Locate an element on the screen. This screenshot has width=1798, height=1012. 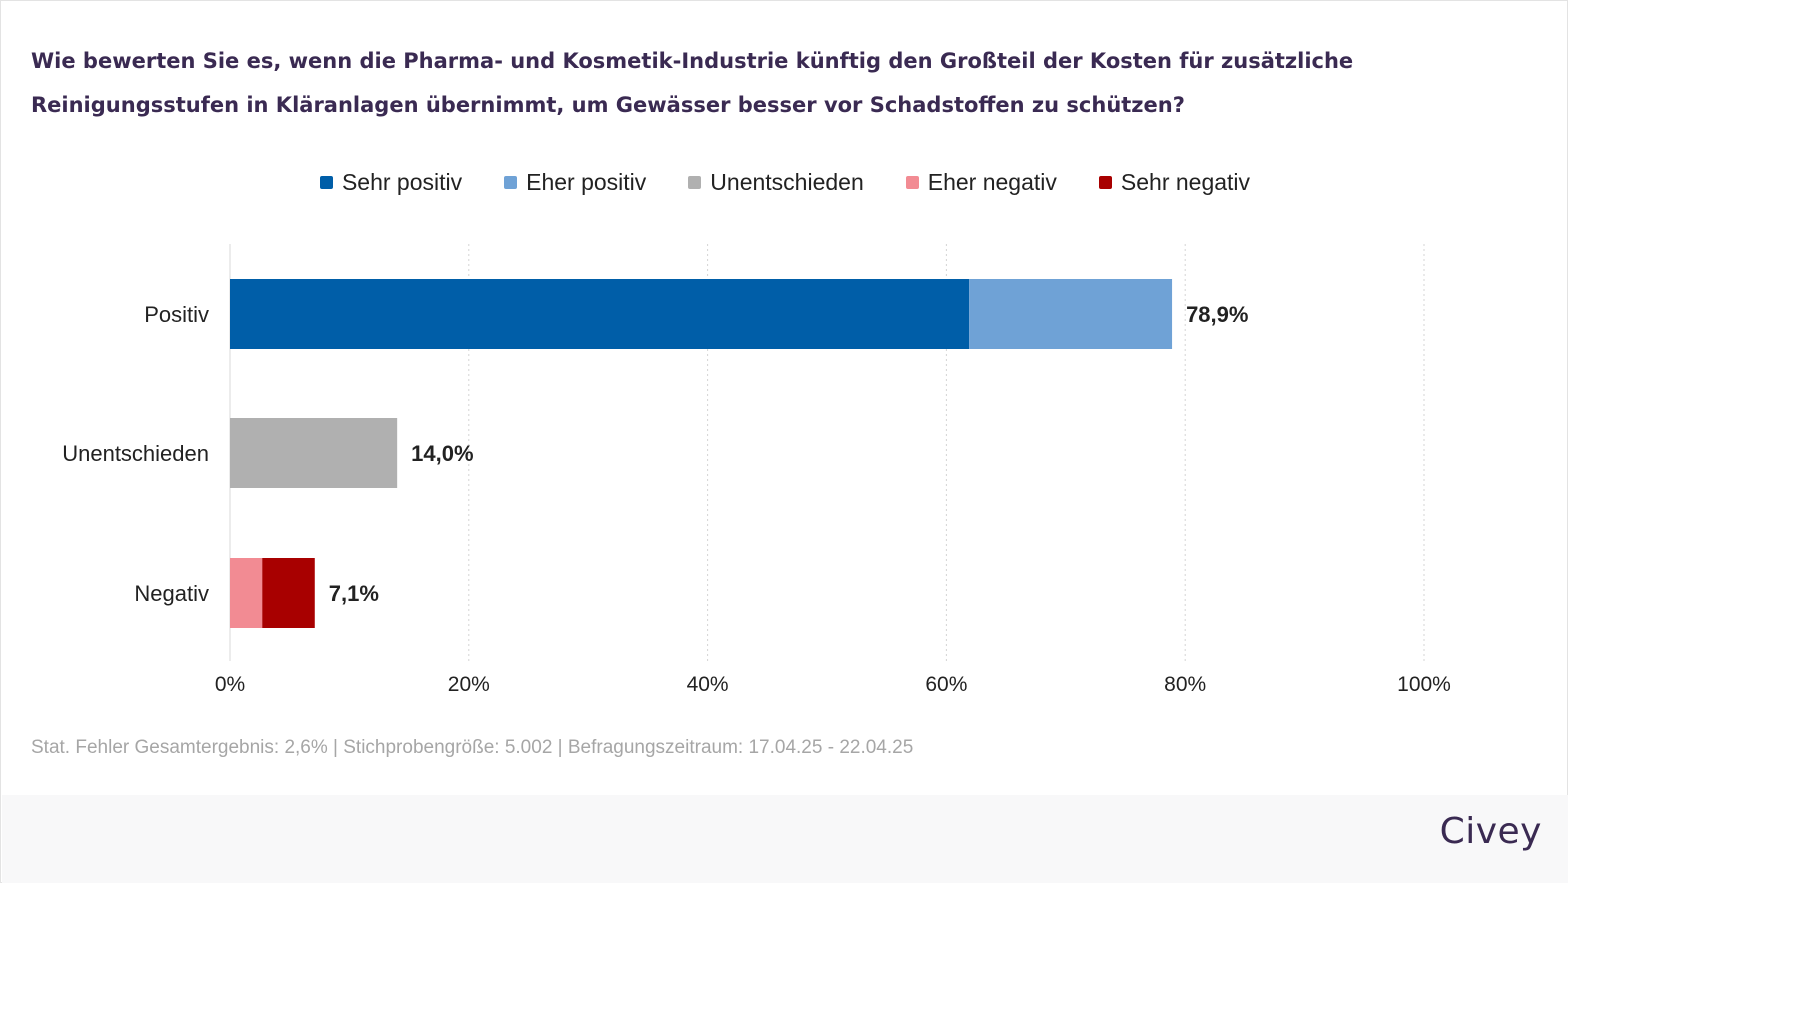
legend-label-unentschieden: Unentschieden is located at coordinates (787, 182).